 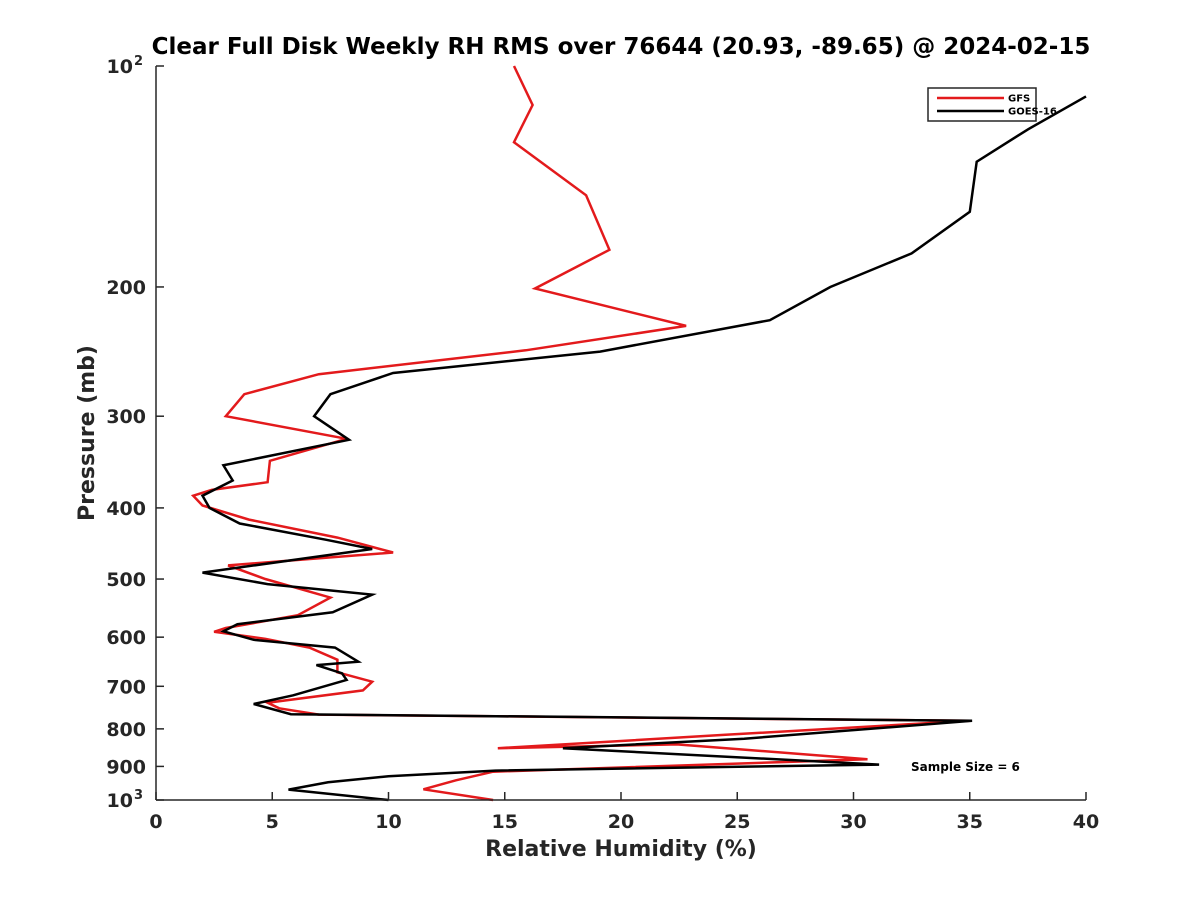 What do you see at coordinates (737, 822) in the screenshot?
I see `x-tick-label-25: 25` at bounding box center [737, 822].